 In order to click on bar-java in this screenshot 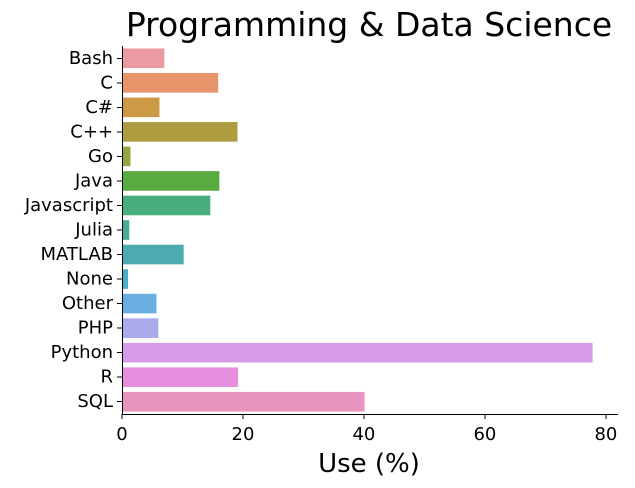, I will do `click(171, 181)`.